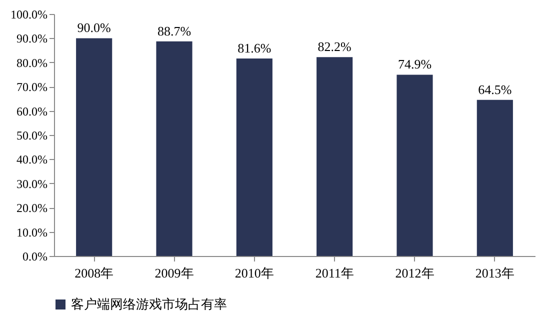  What do you see at coordinates (32, 183) in the screenshot?
I see `y-tick-label: 30.0%` at bounding box center [32, 183].